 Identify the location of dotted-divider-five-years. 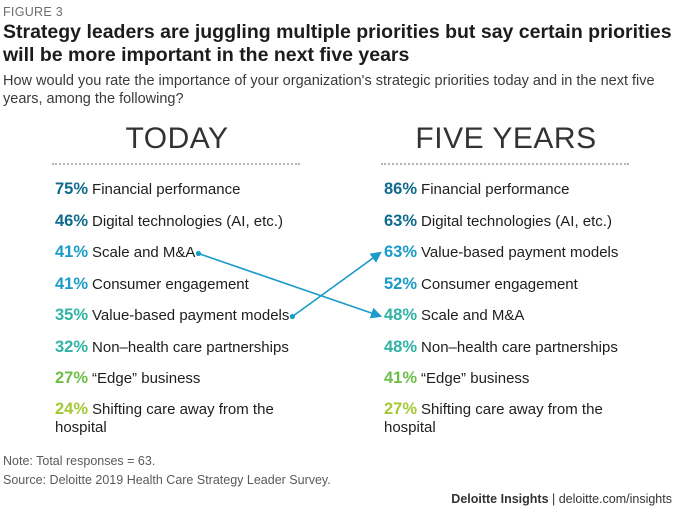
(505, 164).